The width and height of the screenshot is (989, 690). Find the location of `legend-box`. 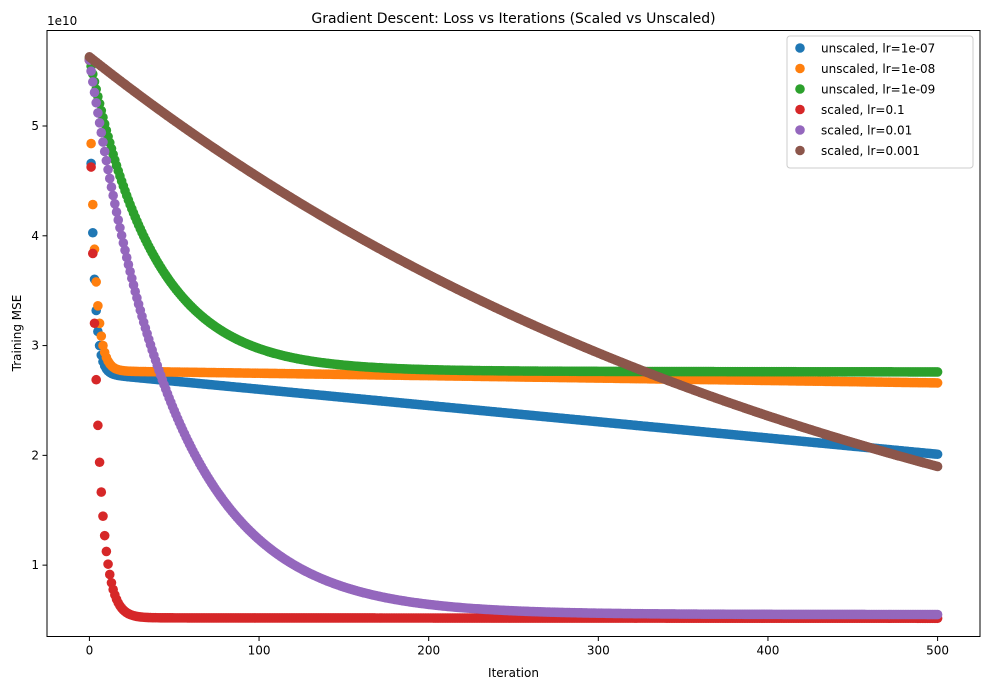

legend-box is located at coordinates (880, 102).